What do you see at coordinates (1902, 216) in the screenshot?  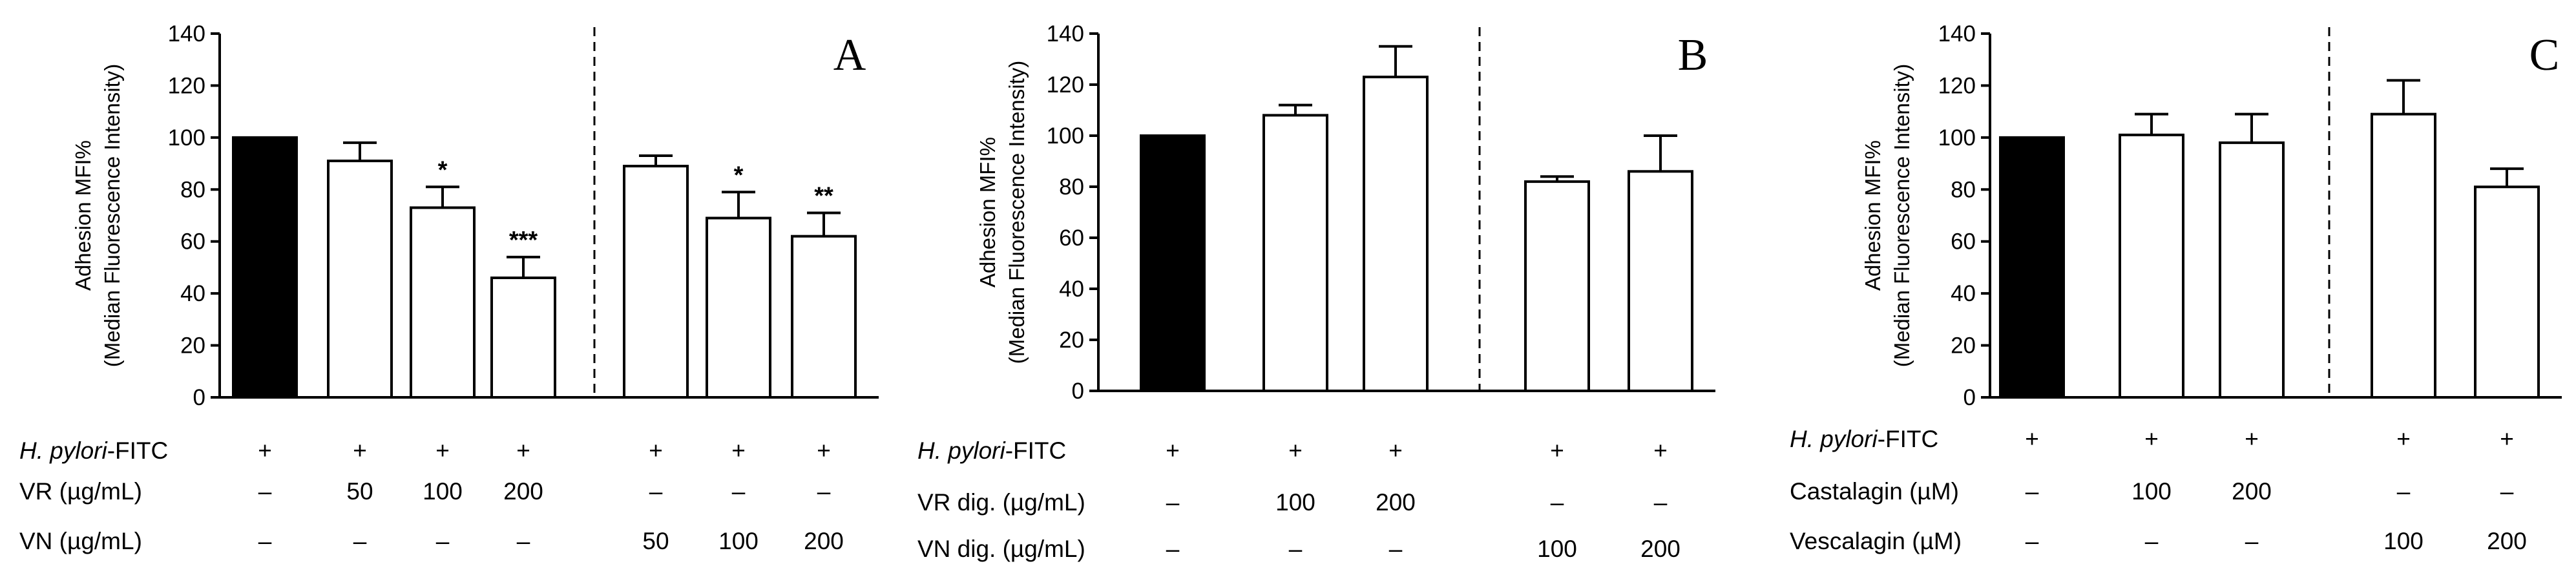 I see `y-axis-title-line2: (Median Fluorescence Intensity)` at bounding box center [1902, 216].